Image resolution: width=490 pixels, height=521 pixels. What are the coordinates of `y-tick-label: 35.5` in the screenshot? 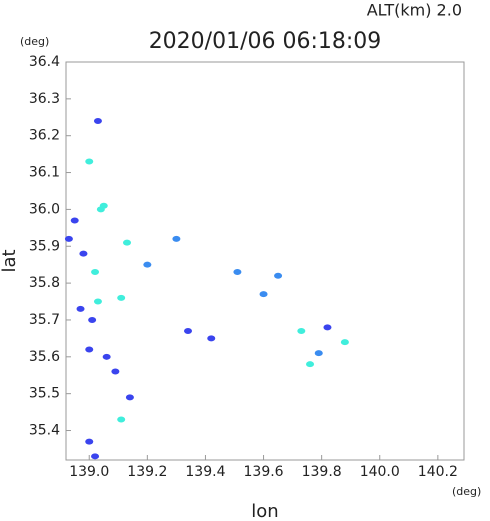 It's located at (44, 394).